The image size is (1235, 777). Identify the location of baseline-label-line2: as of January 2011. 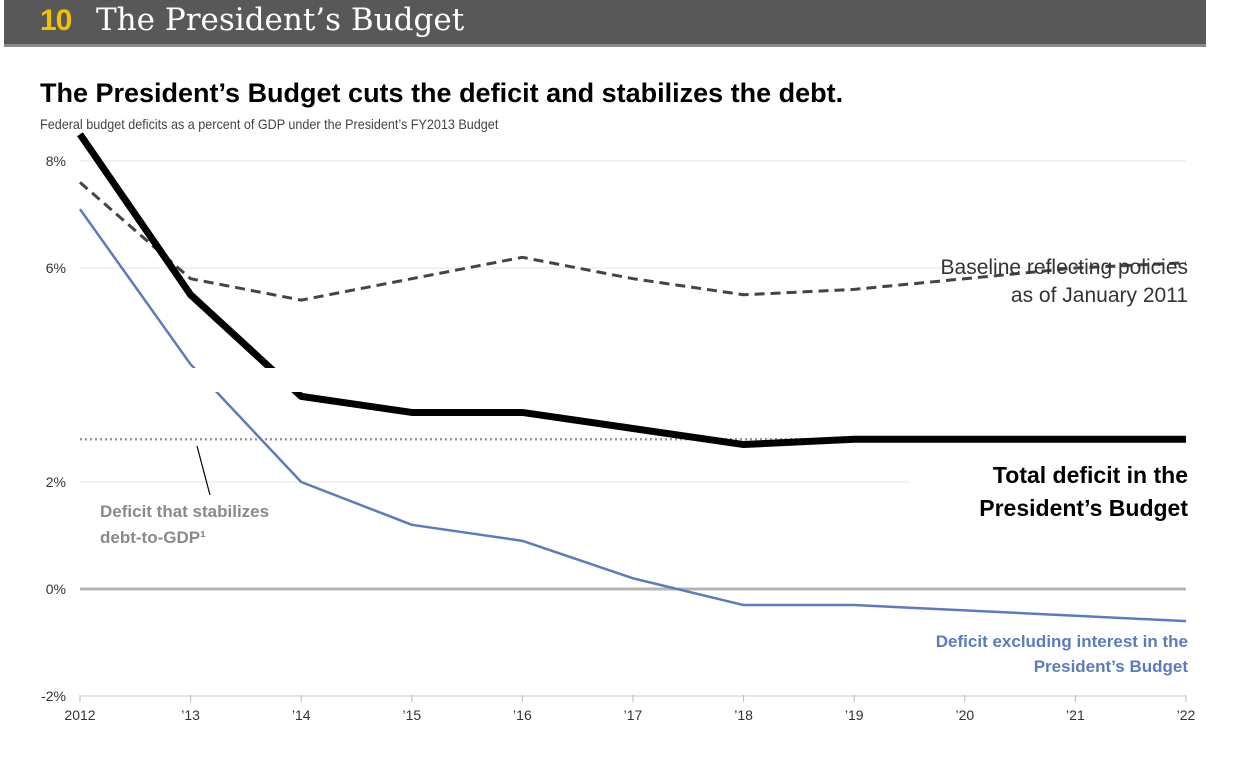
(1099, 295).